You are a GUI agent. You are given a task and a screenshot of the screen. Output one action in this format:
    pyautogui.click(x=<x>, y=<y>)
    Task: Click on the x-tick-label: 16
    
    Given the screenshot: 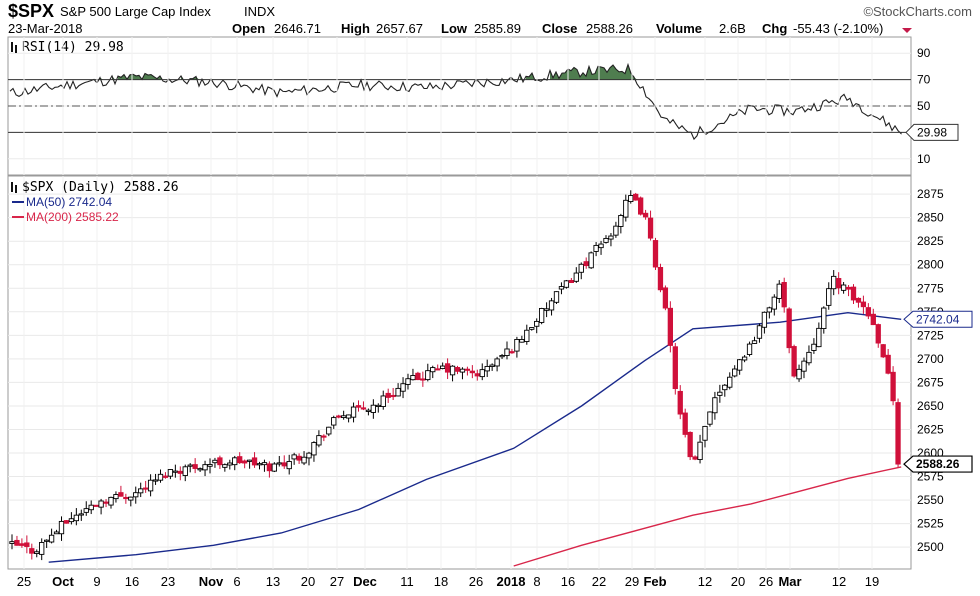 What is the action you would take?
    pyautogui.click(x=132, y=581)
    